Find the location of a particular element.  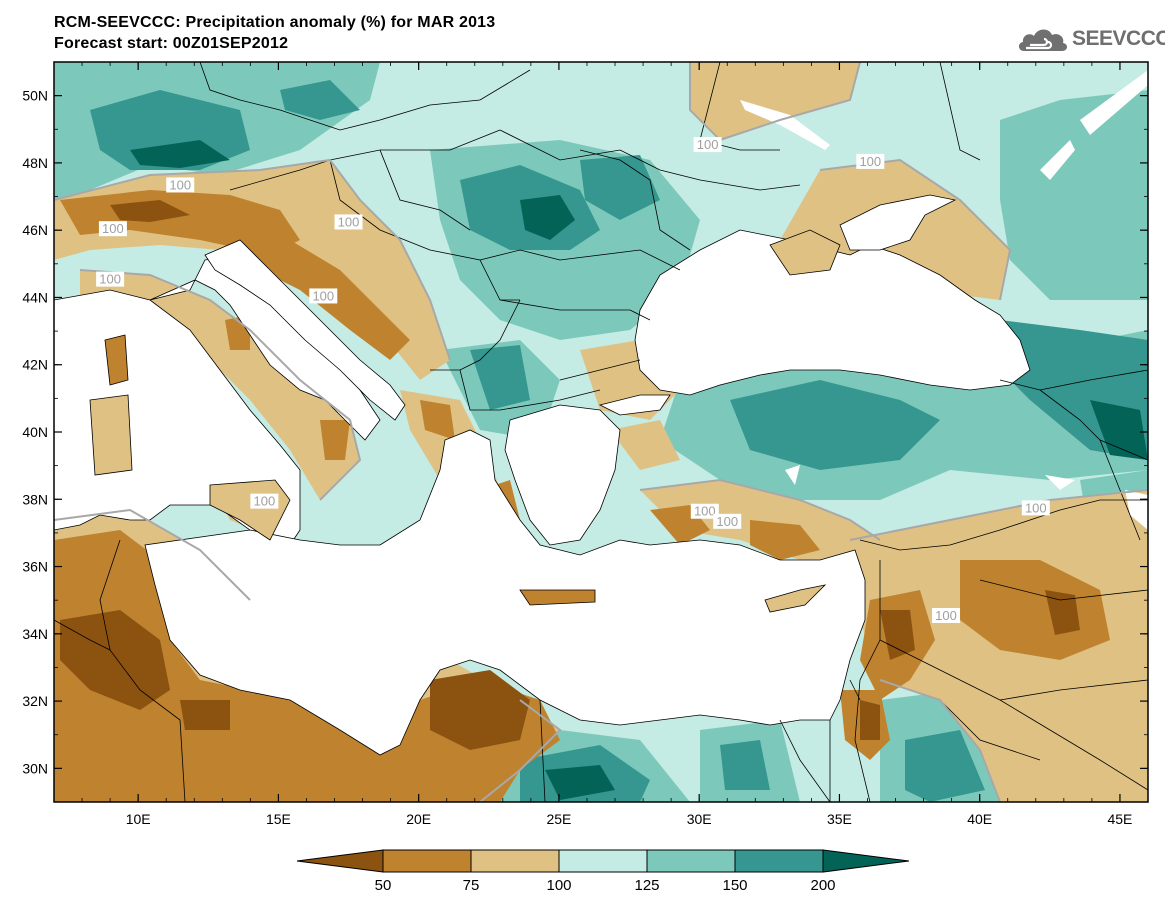

corsica is located at coordinates (116, 360).